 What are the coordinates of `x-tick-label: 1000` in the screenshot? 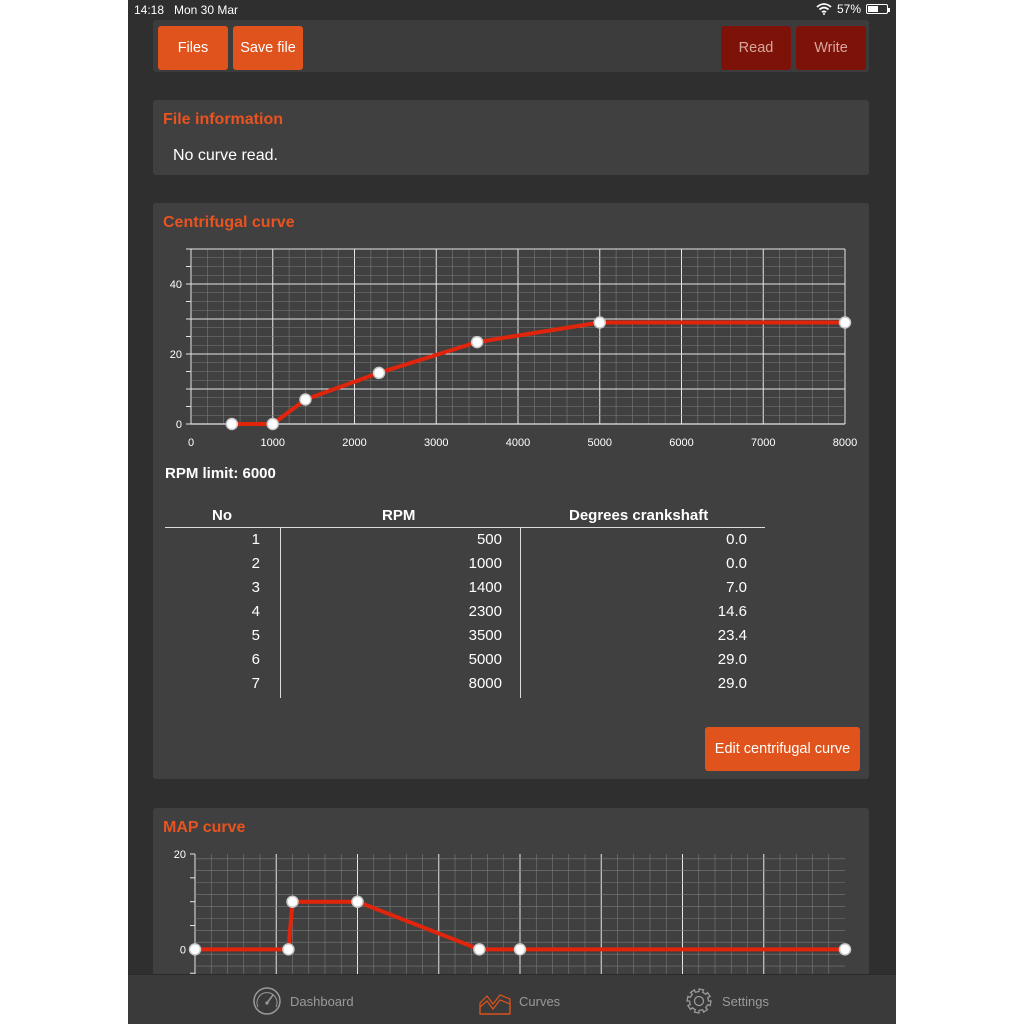 It's located at (273, 443).